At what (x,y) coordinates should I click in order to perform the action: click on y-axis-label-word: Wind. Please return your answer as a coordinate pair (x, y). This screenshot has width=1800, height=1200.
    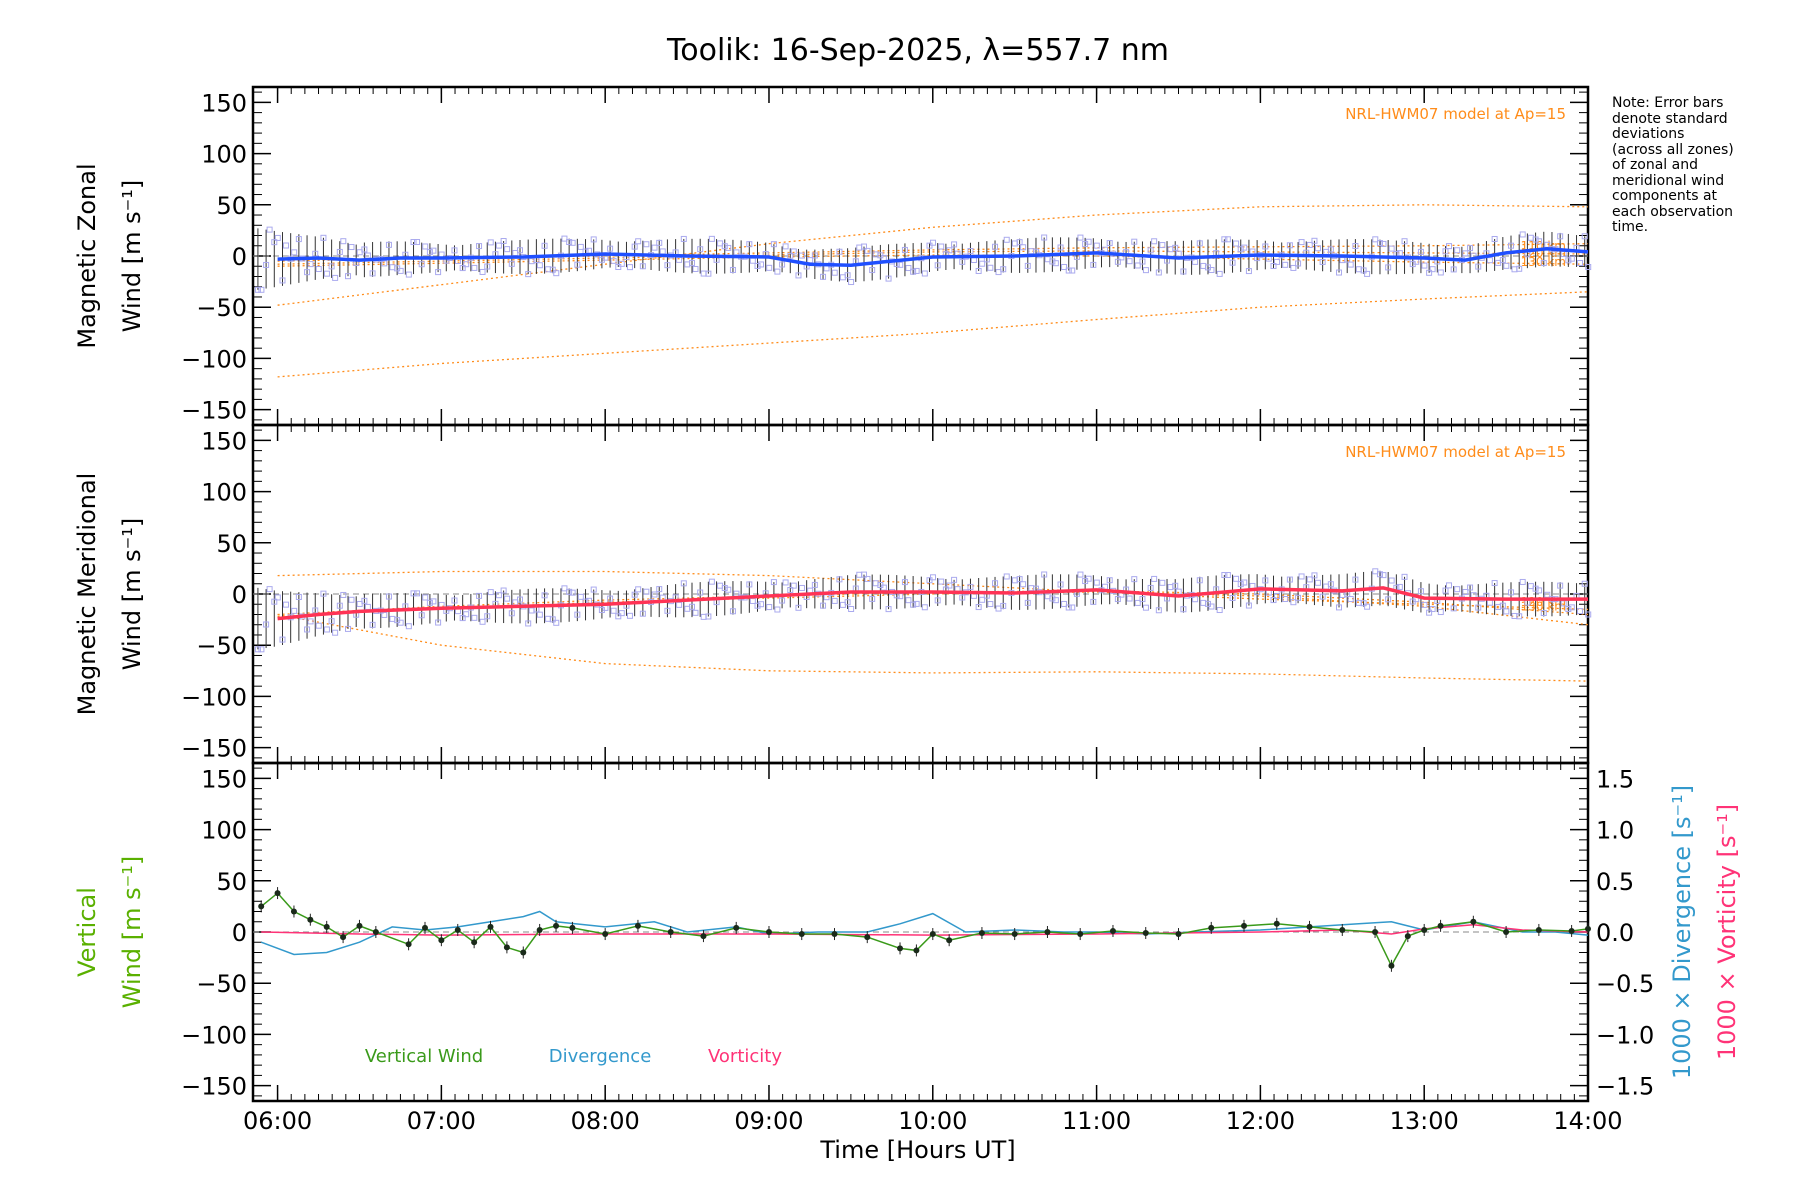
    Looking at the image, I should click on (132, 302).